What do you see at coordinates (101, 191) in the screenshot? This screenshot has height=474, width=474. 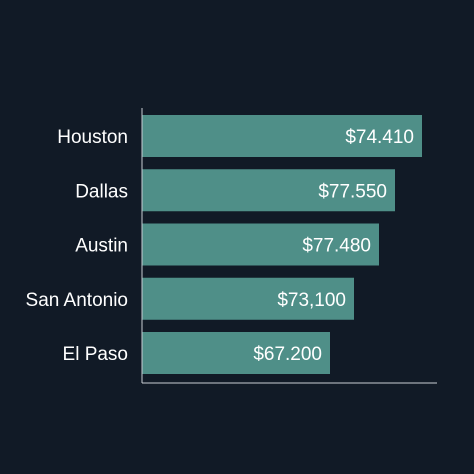 I see `category-label: Dallas` at bounding box center [101, 191].